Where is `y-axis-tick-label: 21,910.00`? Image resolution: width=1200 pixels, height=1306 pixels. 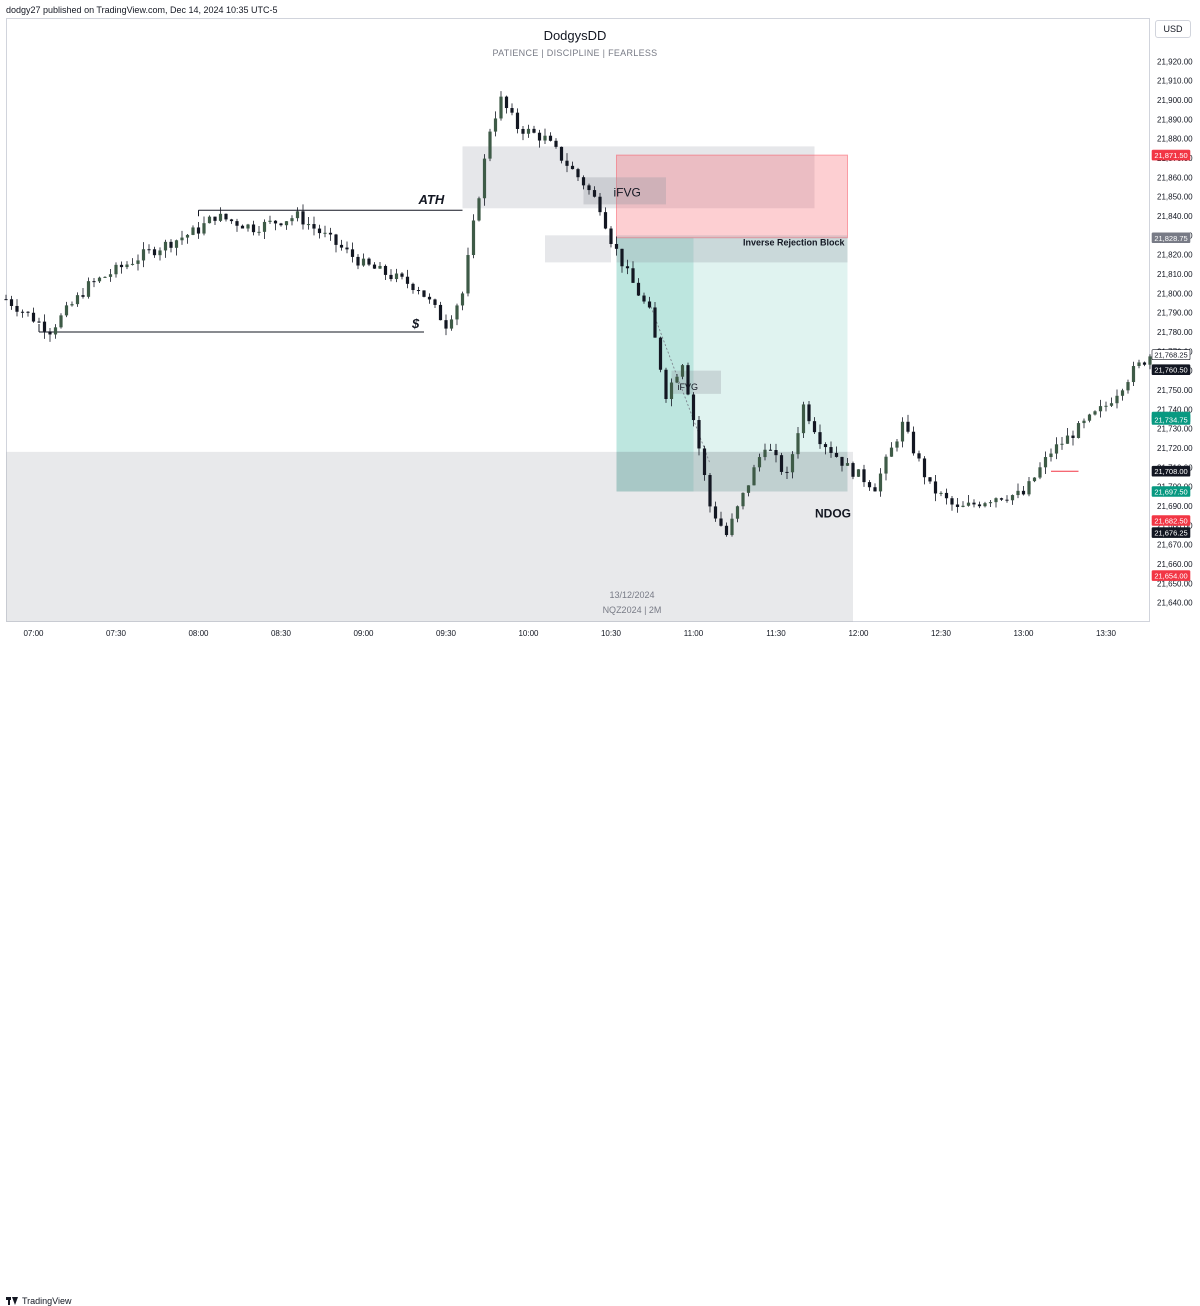
y-axis-tick-label: 21,910.00 is located at coordinates (1175, 81).